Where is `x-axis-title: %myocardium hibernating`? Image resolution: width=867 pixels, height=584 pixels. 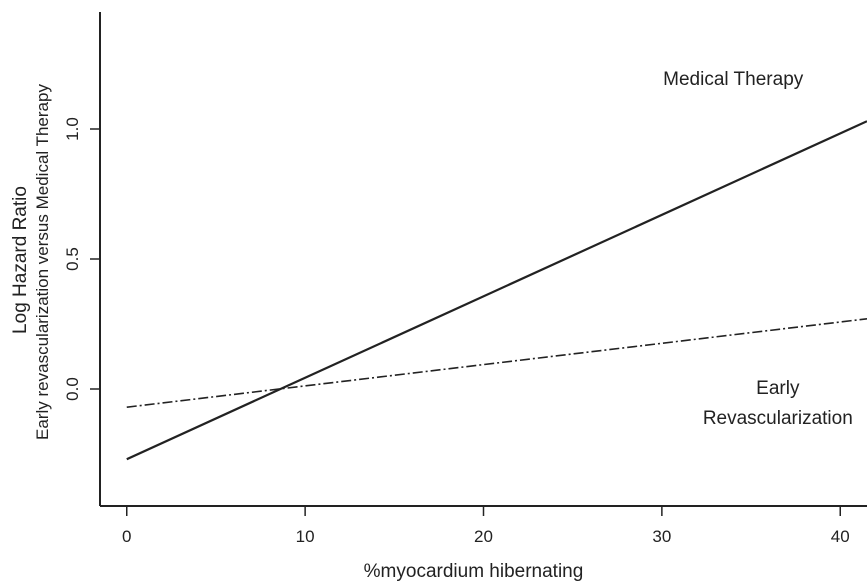
x-axis-title: %myocardium hibernating is located at coordinates (474, 571).